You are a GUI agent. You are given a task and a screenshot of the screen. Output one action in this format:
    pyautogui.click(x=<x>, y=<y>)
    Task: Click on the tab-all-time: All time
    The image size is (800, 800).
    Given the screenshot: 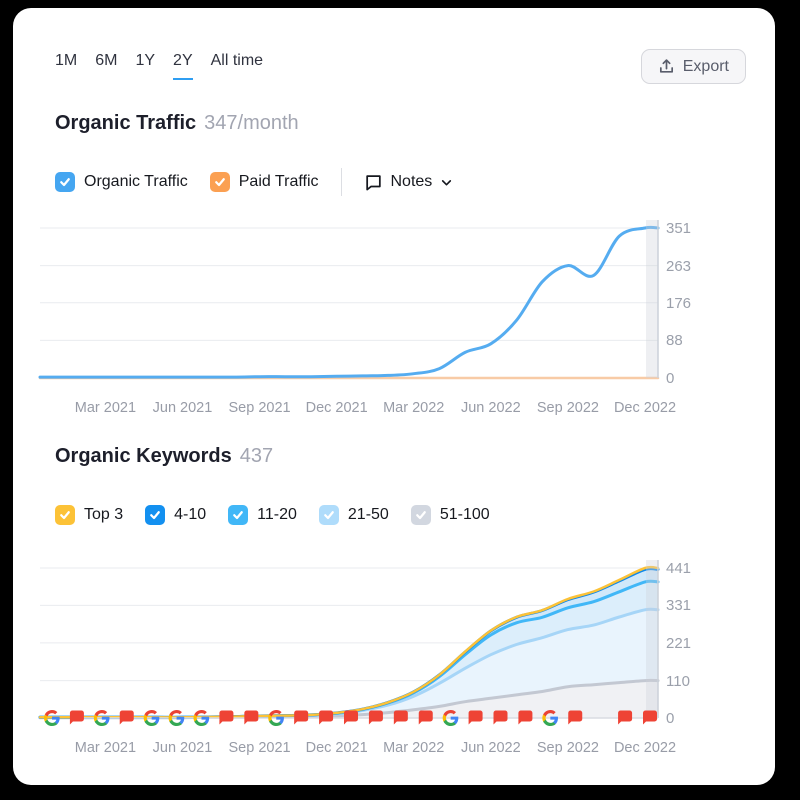 What is the action you would take?
    pyautogui.click(x=237, y=60)
    